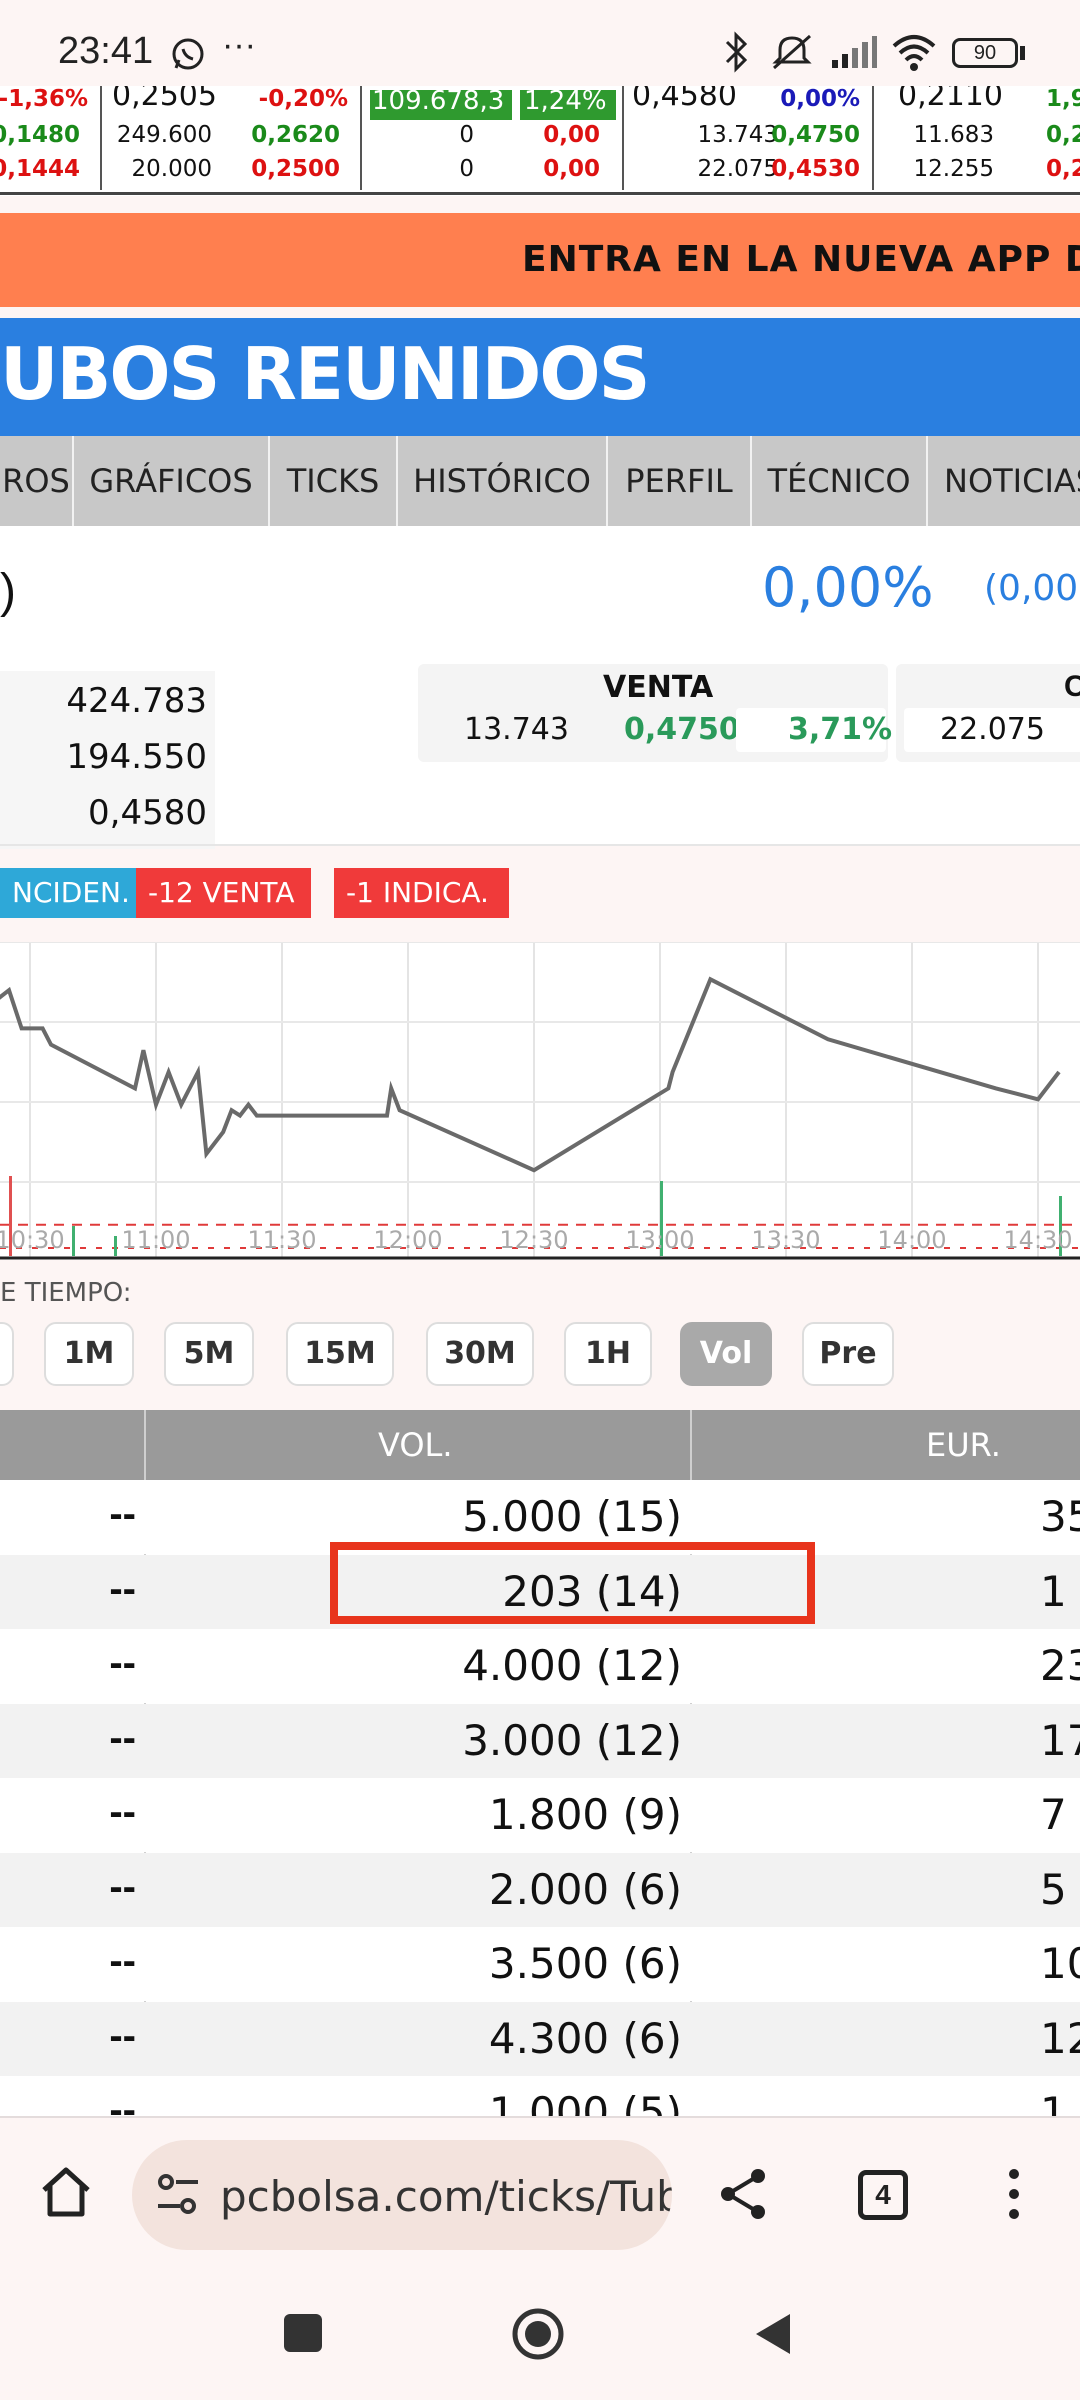 This screenshot has height=2400, width=1080. I want to click on table-row: -- 5.000 (15) 35, so click(540, 1517).